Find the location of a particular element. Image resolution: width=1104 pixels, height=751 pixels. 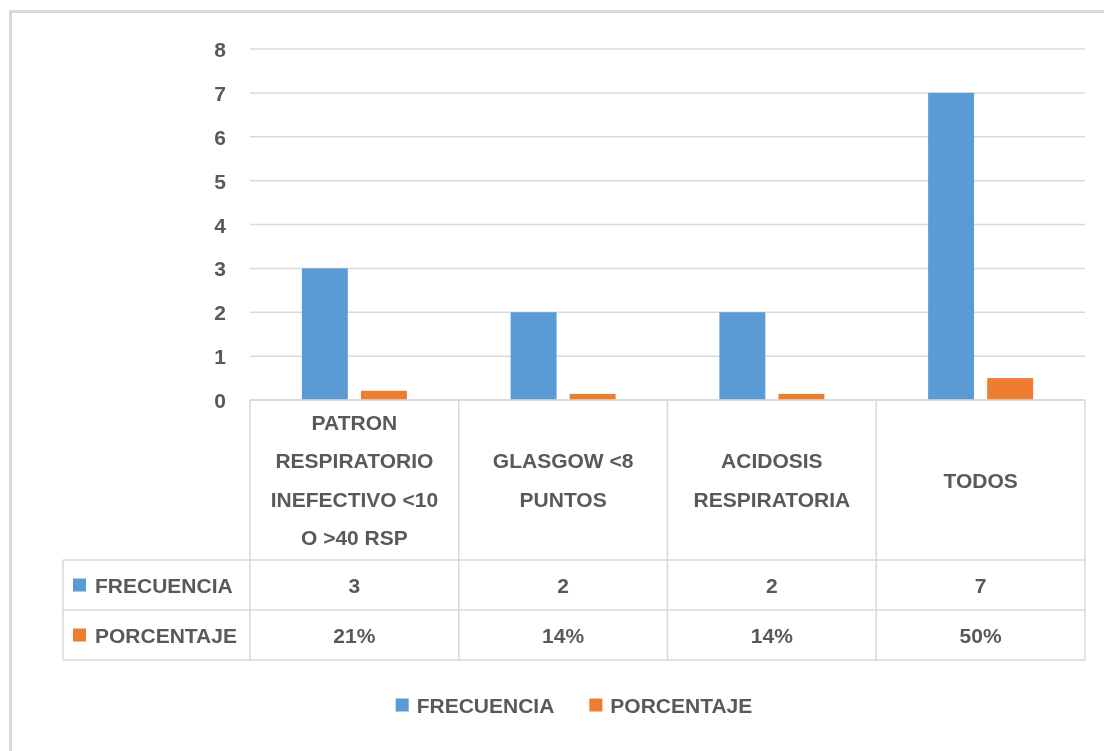

data-label: 7 is located at coordinates (980, 585).